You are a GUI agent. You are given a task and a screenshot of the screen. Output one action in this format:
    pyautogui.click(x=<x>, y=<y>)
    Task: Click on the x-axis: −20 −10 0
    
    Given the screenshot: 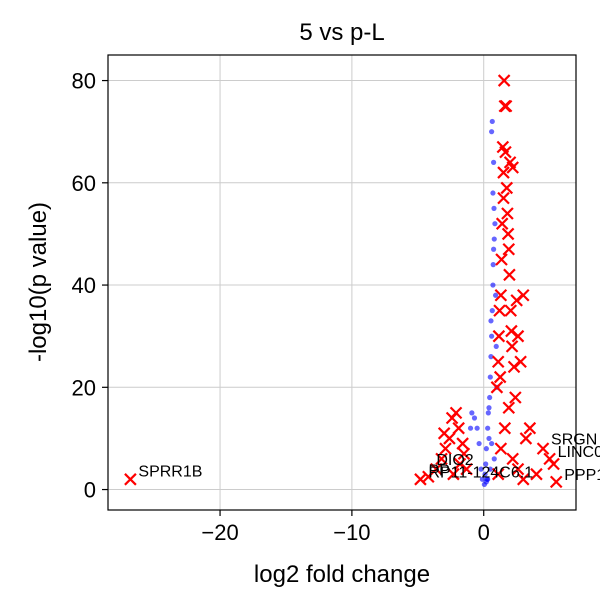 What is the action you would take?
    pyautogui.click(x=345, y=527)
    